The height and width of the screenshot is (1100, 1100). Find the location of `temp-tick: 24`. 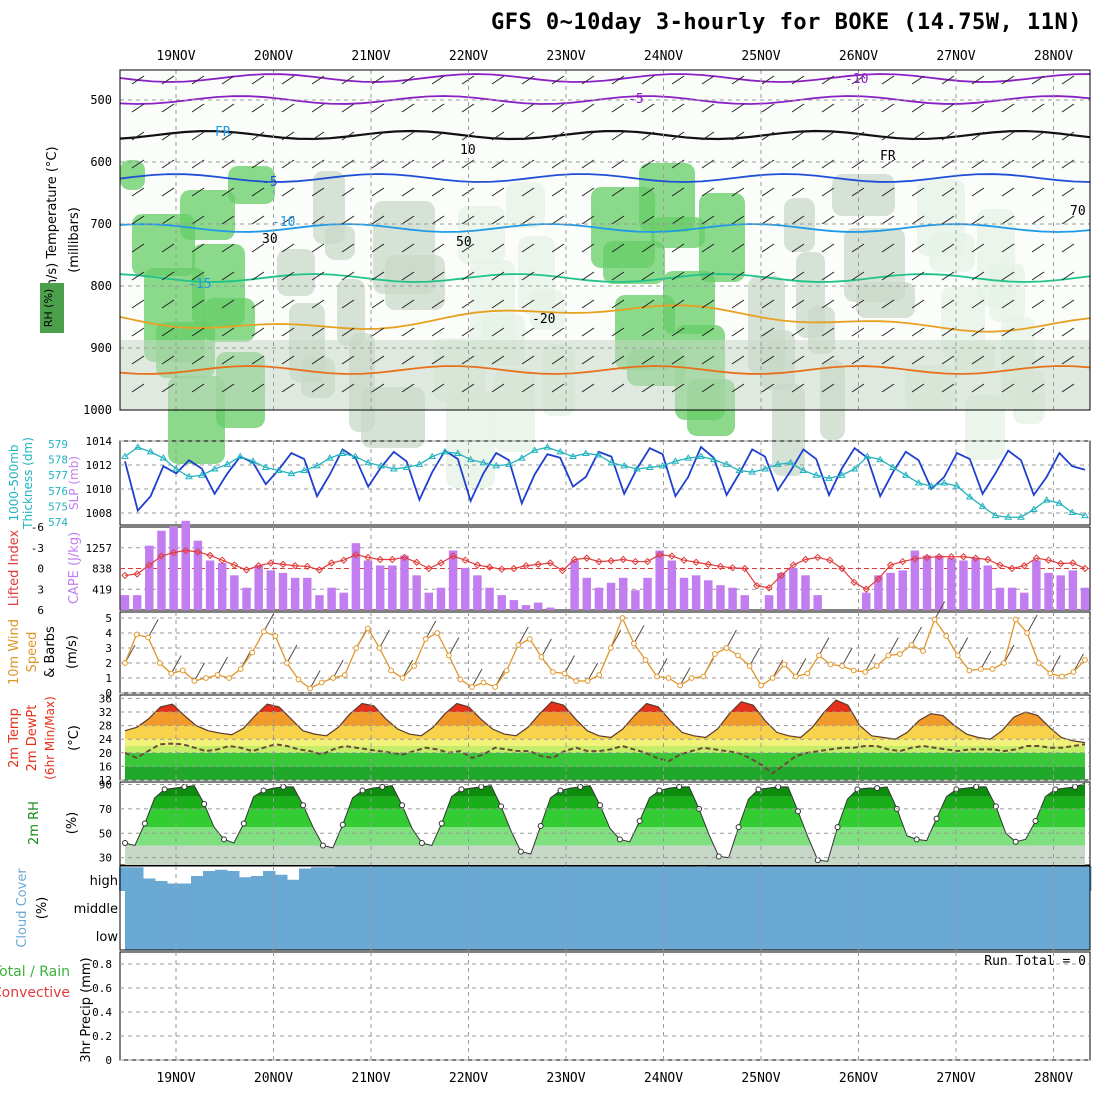

temp-tick: 24 is located at coordinates (106, 739).